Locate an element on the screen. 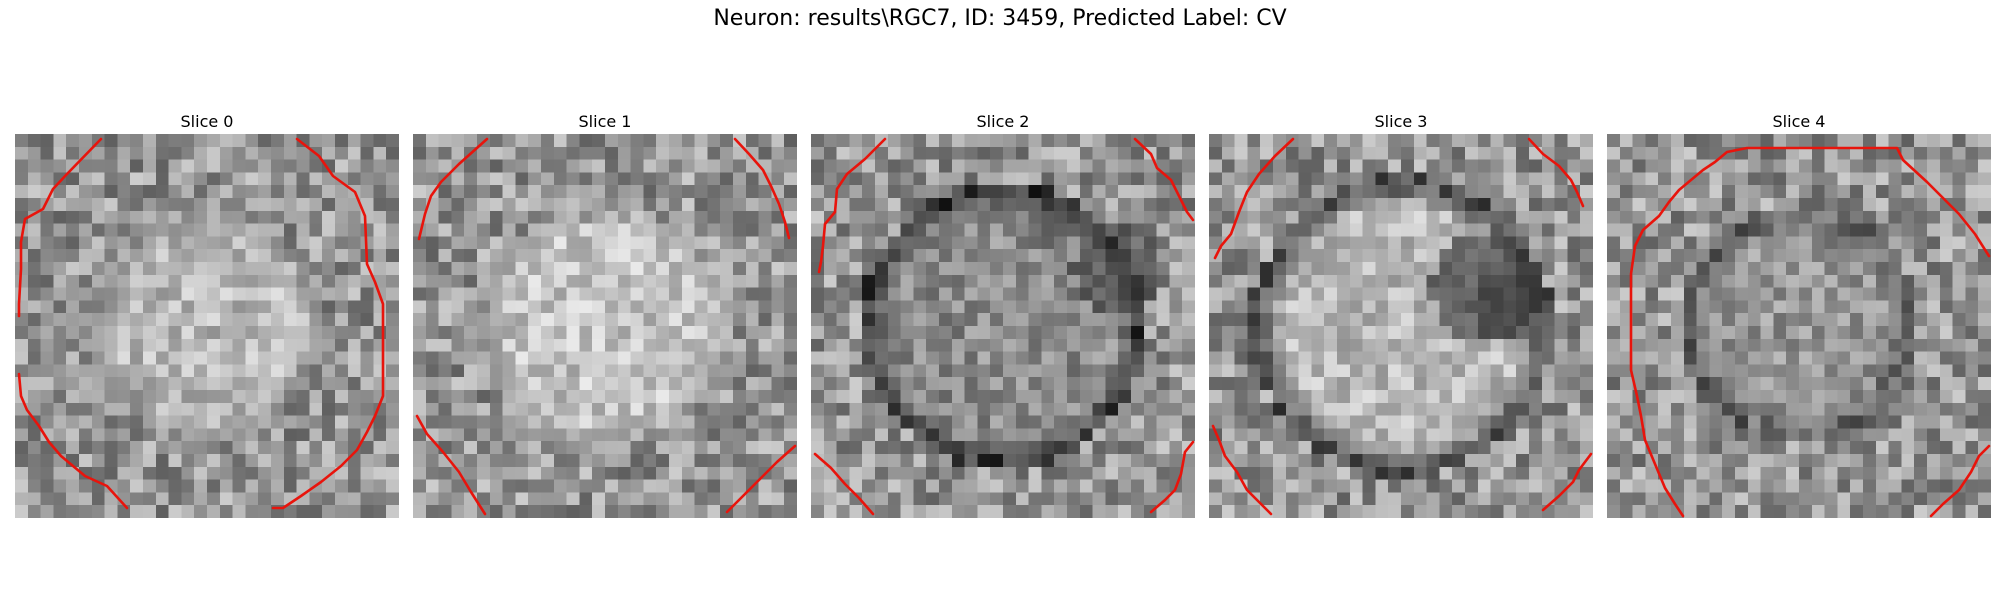 This screenshot has height=600, width=2000. slice-panel-1: Slice 1 is located at coordinates (605, 314).